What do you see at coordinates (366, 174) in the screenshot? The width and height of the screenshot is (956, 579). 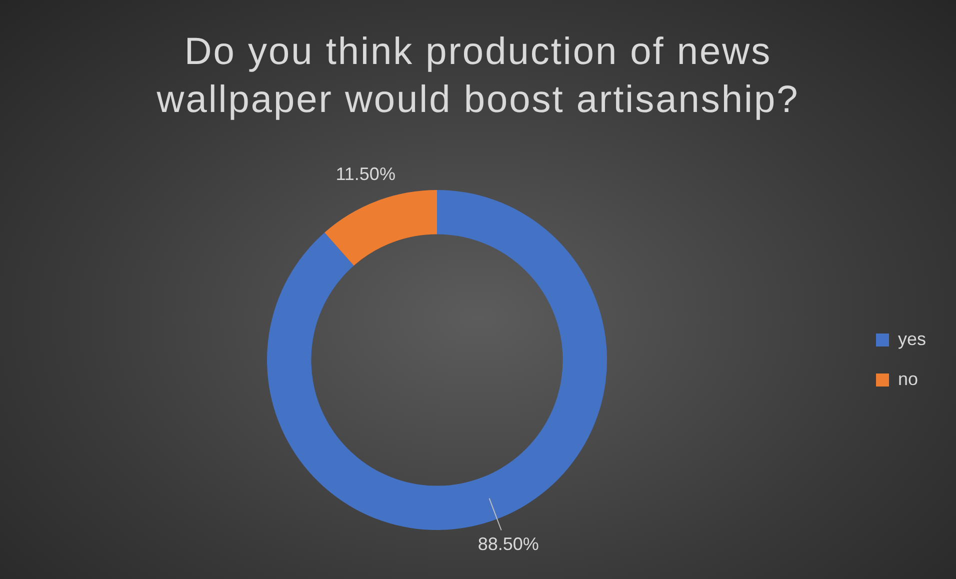 I see `data-label: 11.50%` at bounding box center [366, 174].